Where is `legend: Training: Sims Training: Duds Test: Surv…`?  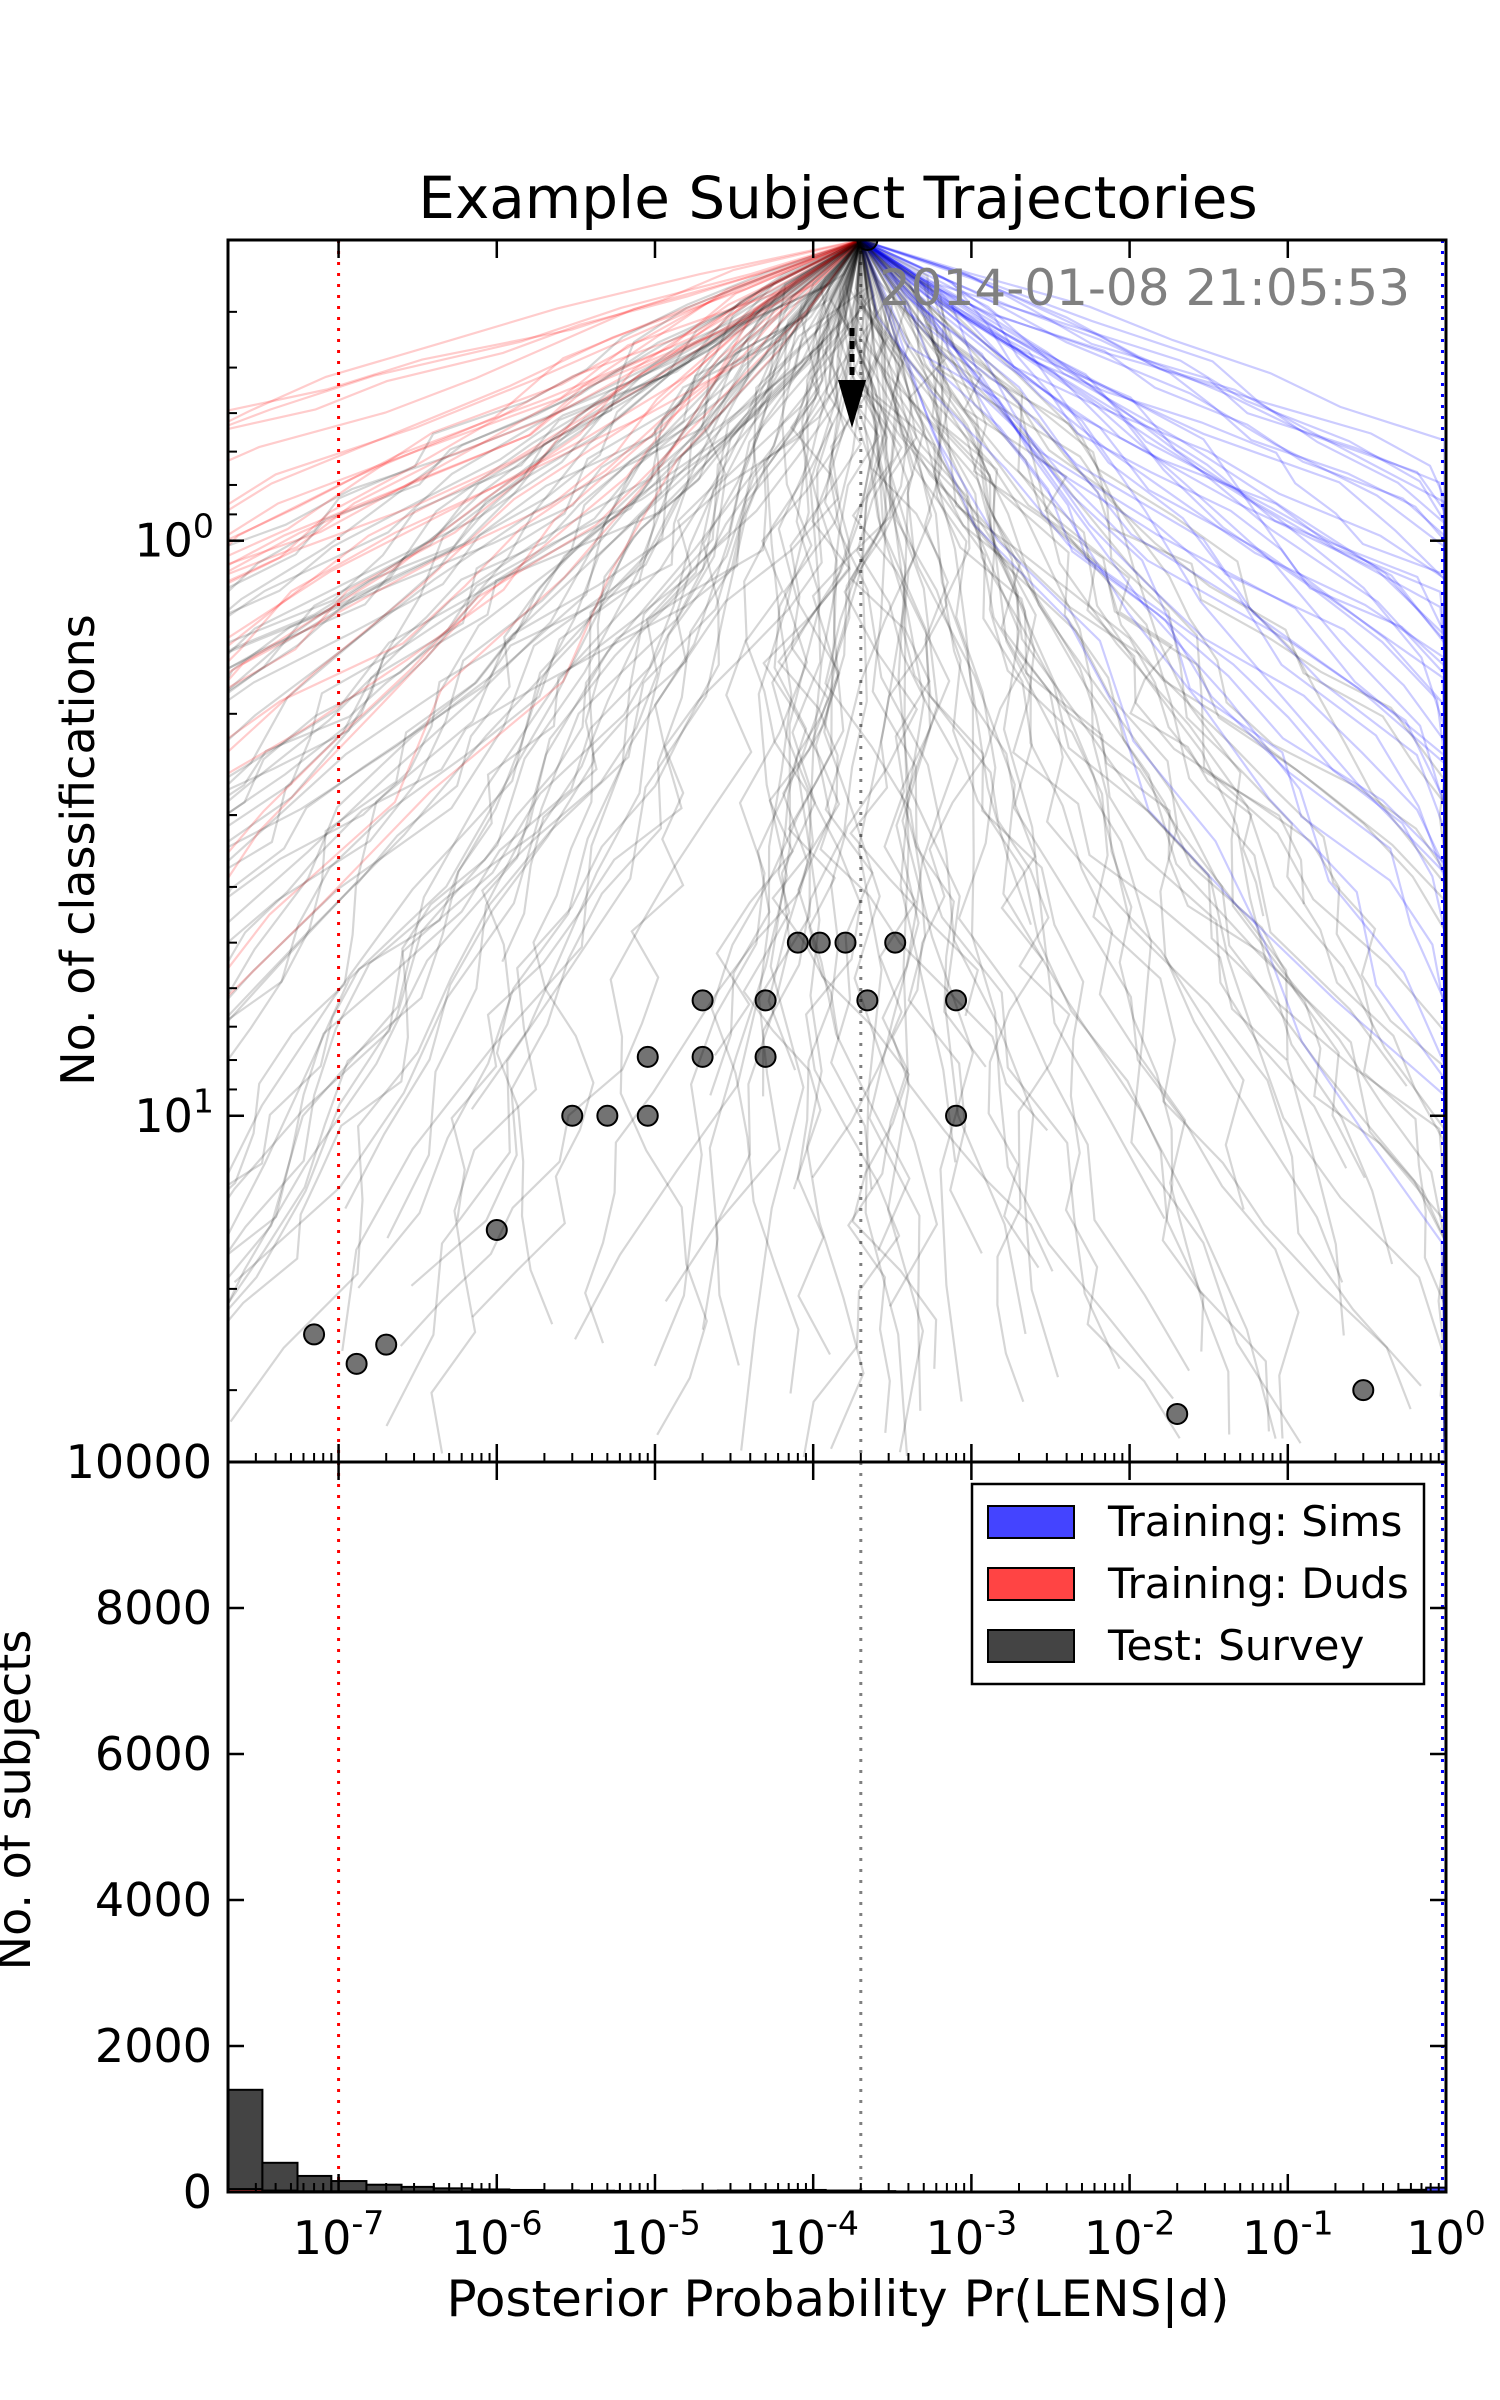
legend: Training: Sims Training: Duds Test: Surv… is located at coordinates (1198, 1584).